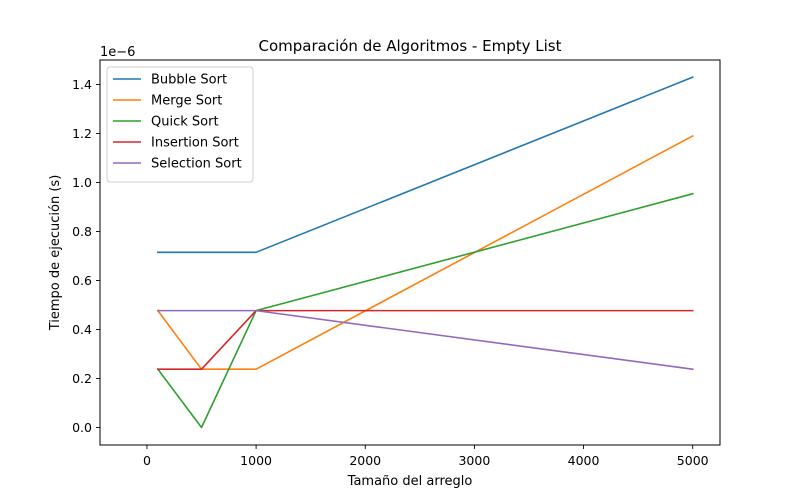  What do you see at coordinates (189, 80) in the screenshot?
I see `legend-label: Bubble Sort` at bounding box center [189, 80].